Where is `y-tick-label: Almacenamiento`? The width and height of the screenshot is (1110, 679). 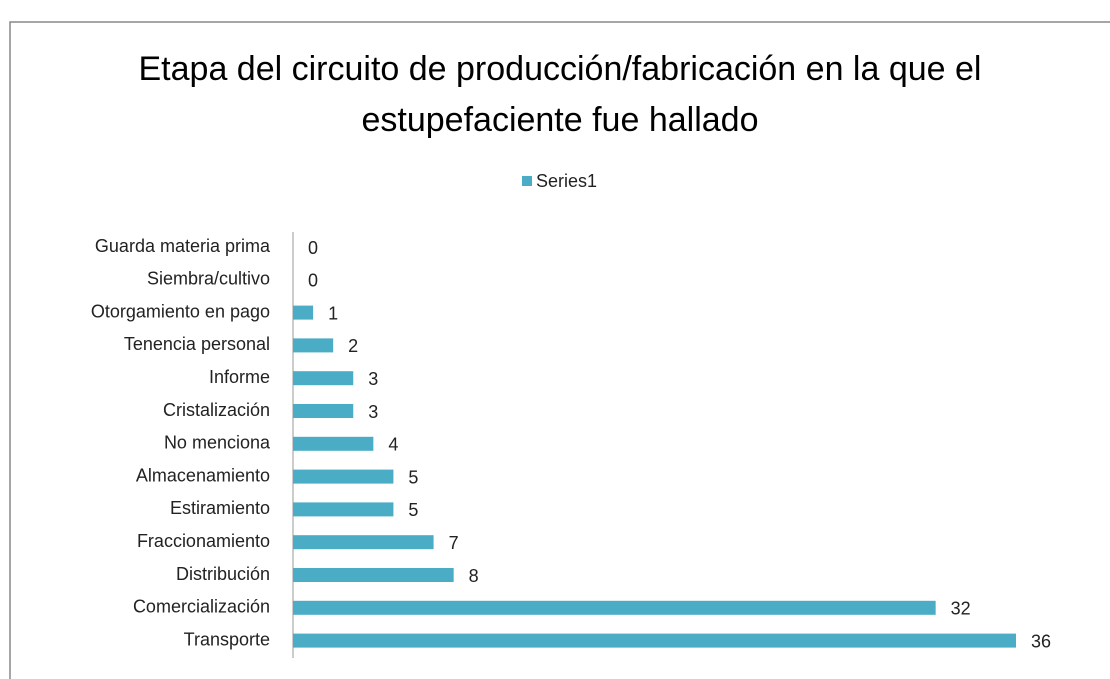 y-tick-label: Almacenamiento is located at coordinates (203, 475).